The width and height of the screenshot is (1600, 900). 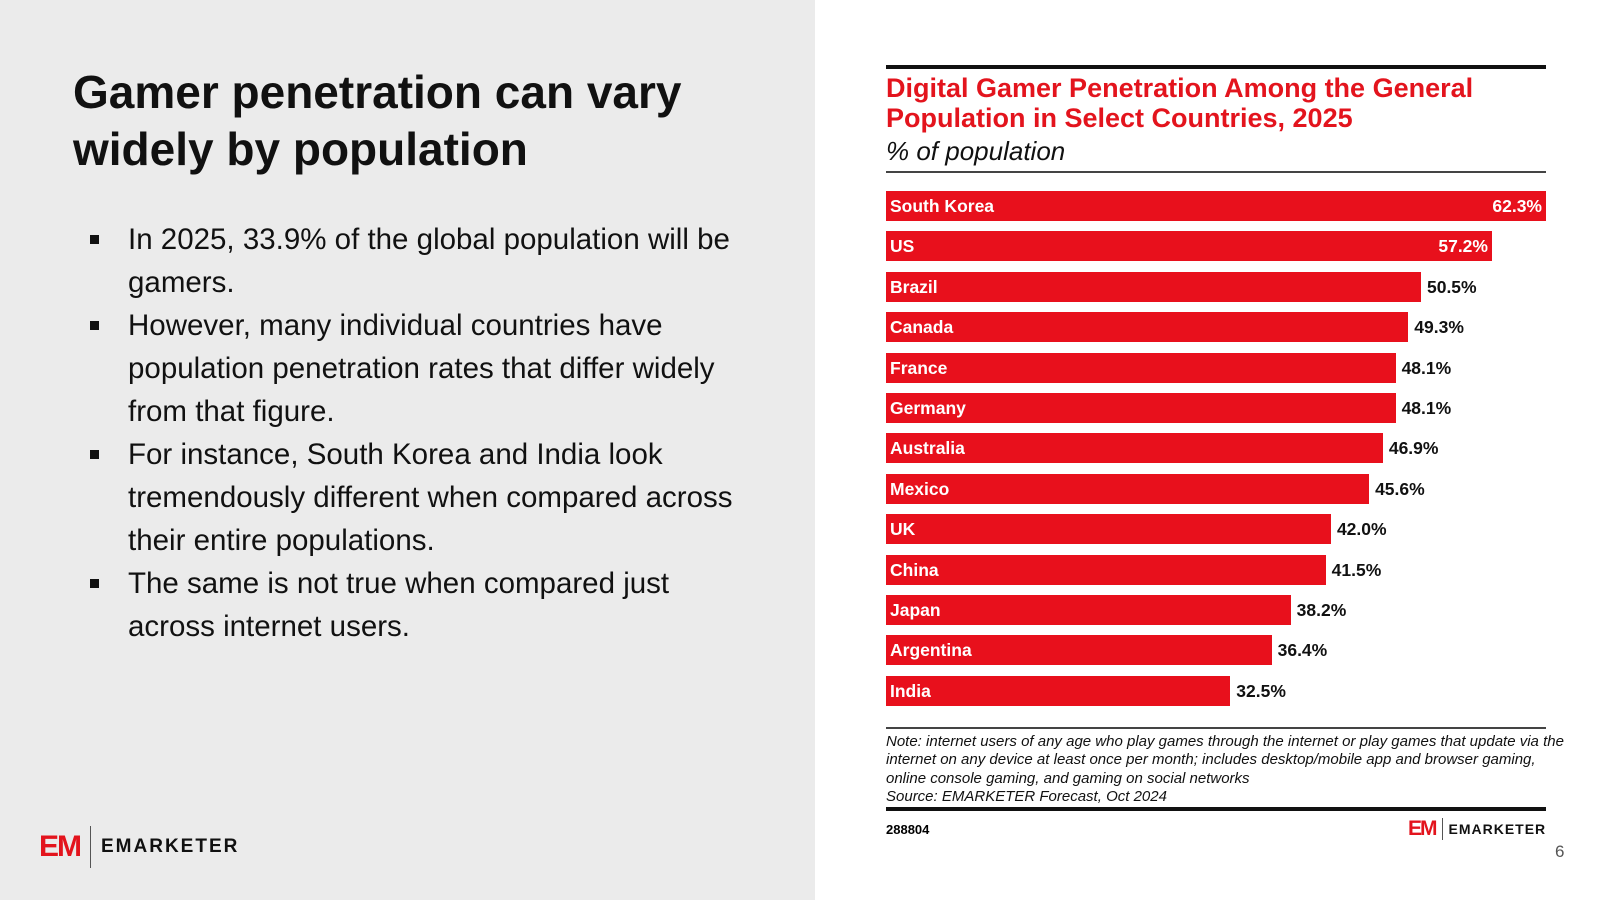 What do you see at coordinates (1400, 488) in the screenshot?
I see `value-label: 45.6%` at bounding box center [1400, 488].